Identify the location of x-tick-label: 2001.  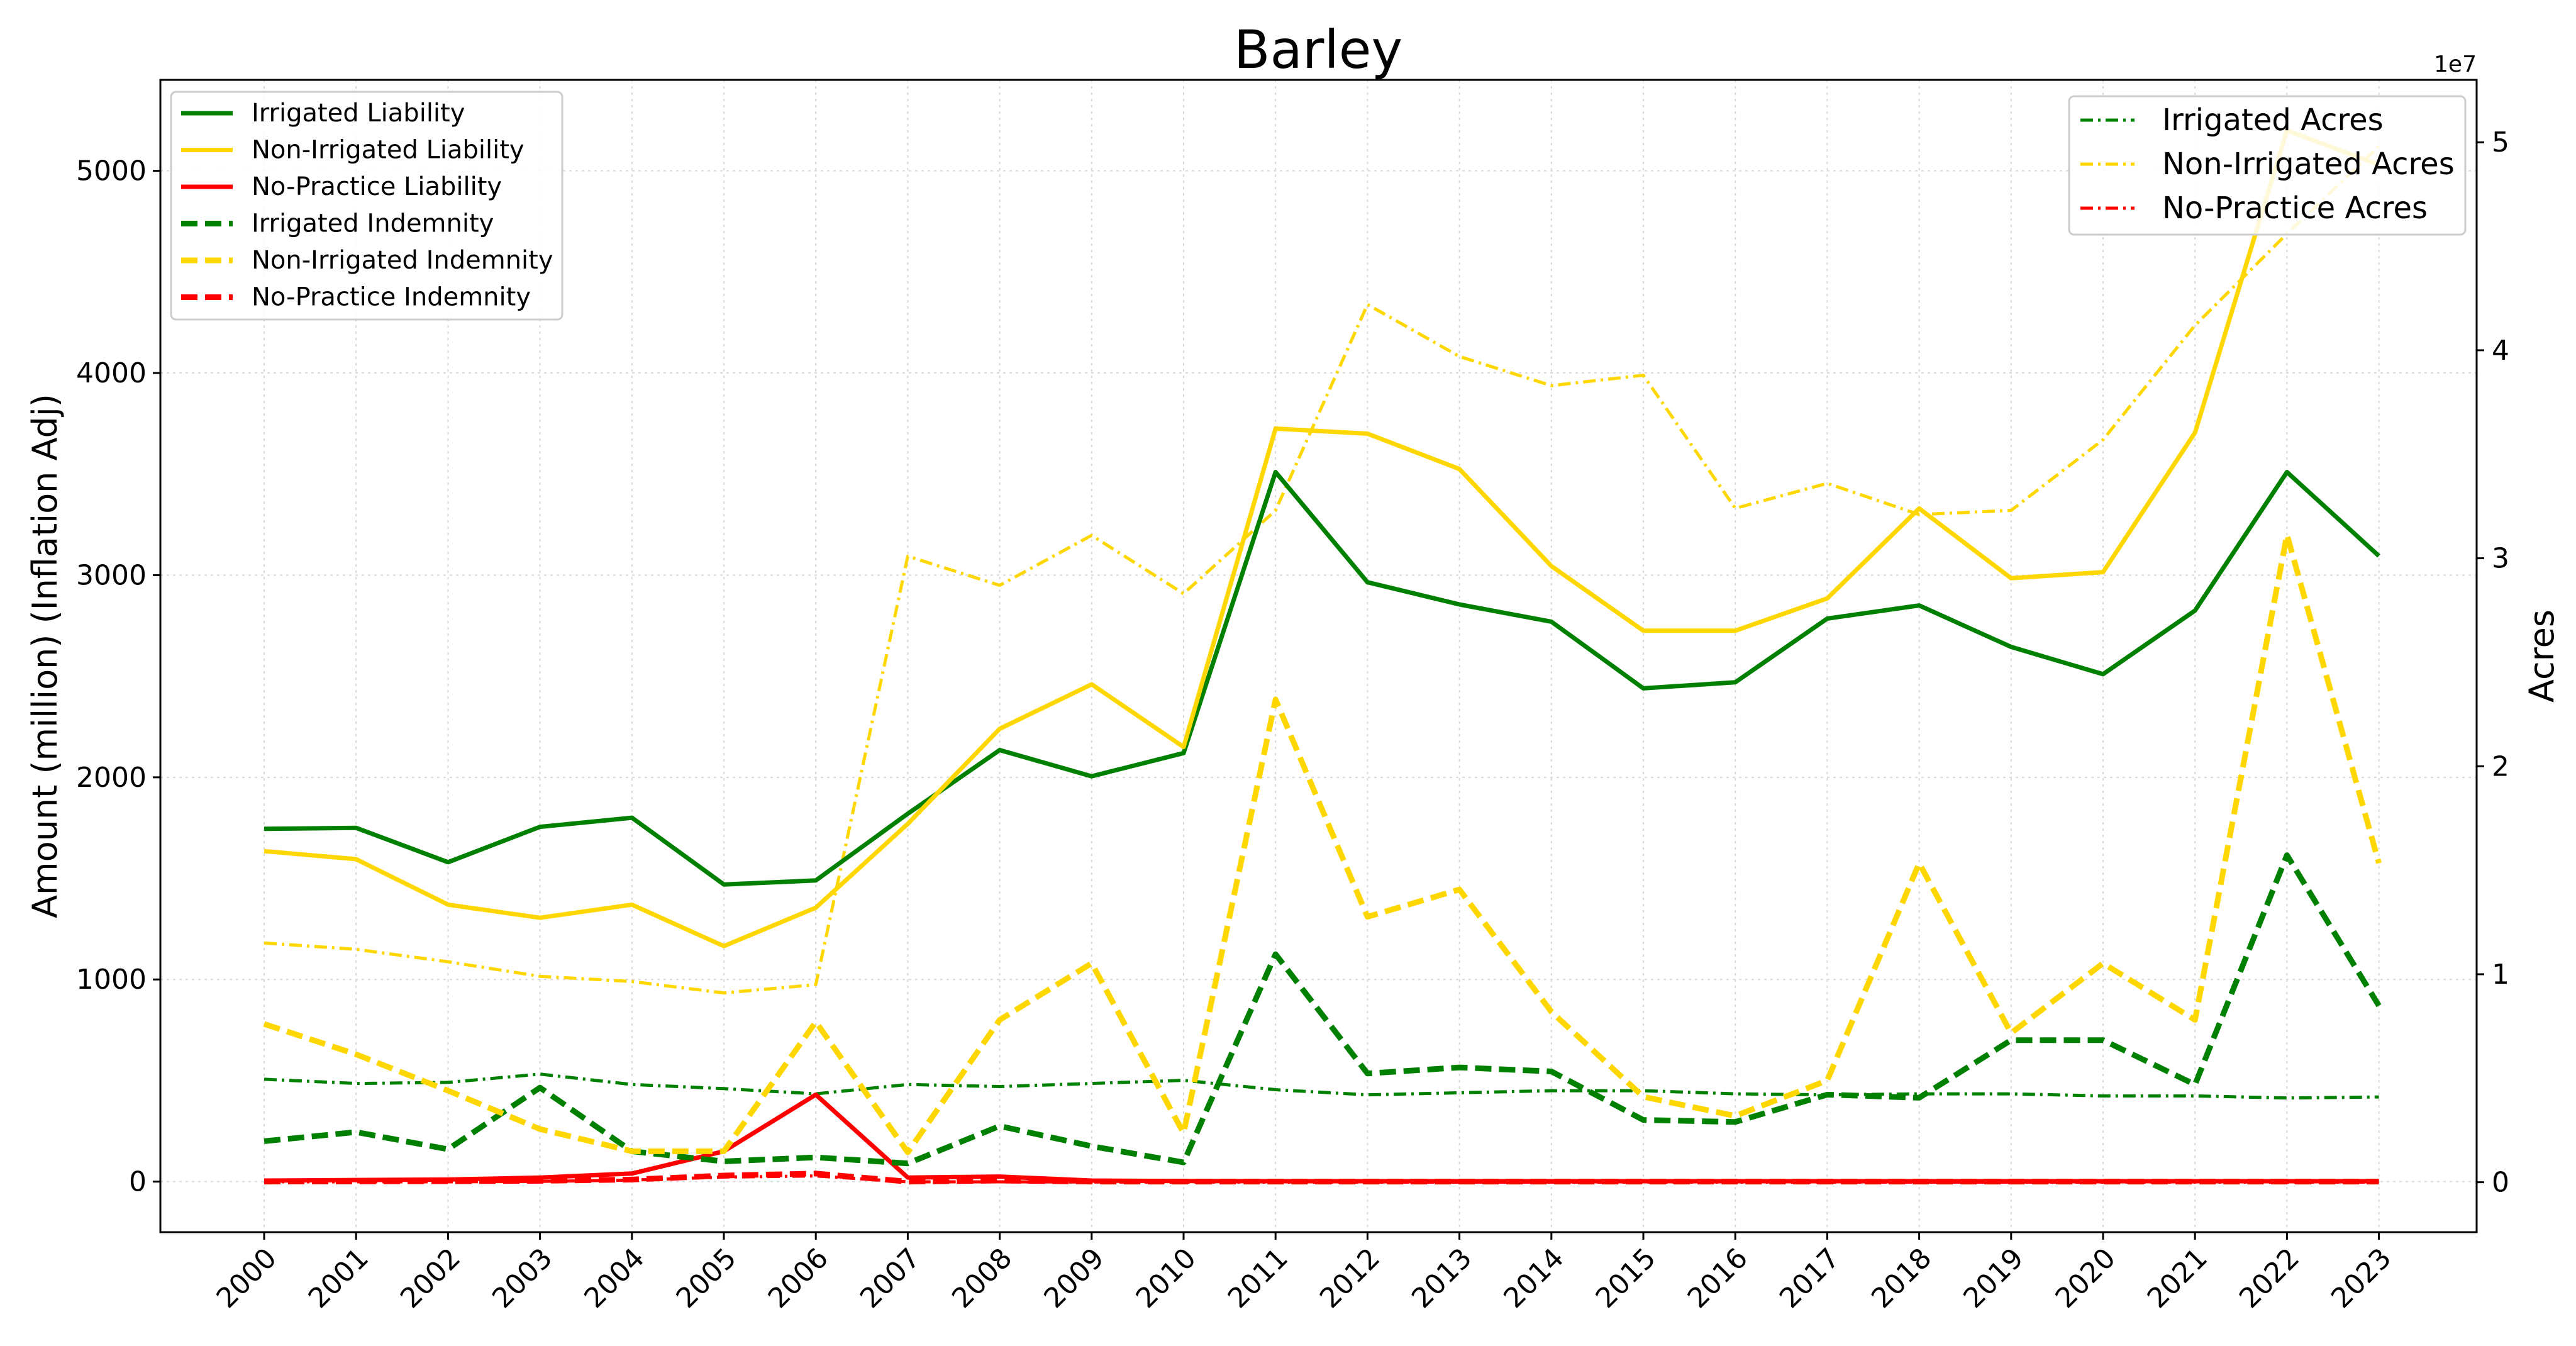
(339, 1278).